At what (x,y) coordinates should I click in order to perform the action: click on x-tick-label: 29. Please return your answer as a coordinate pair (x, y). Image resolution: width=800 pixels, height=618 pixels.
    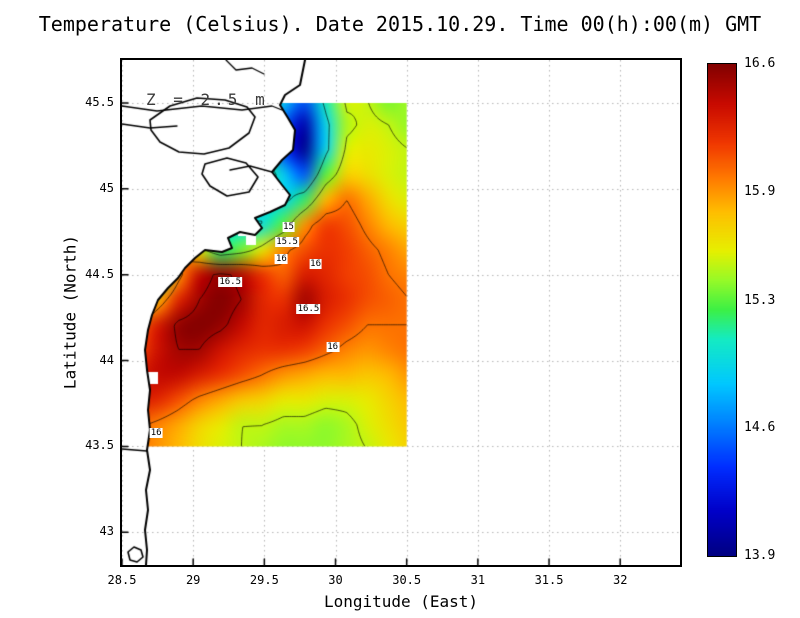
    Looking at the image, I should click on (193, 580).